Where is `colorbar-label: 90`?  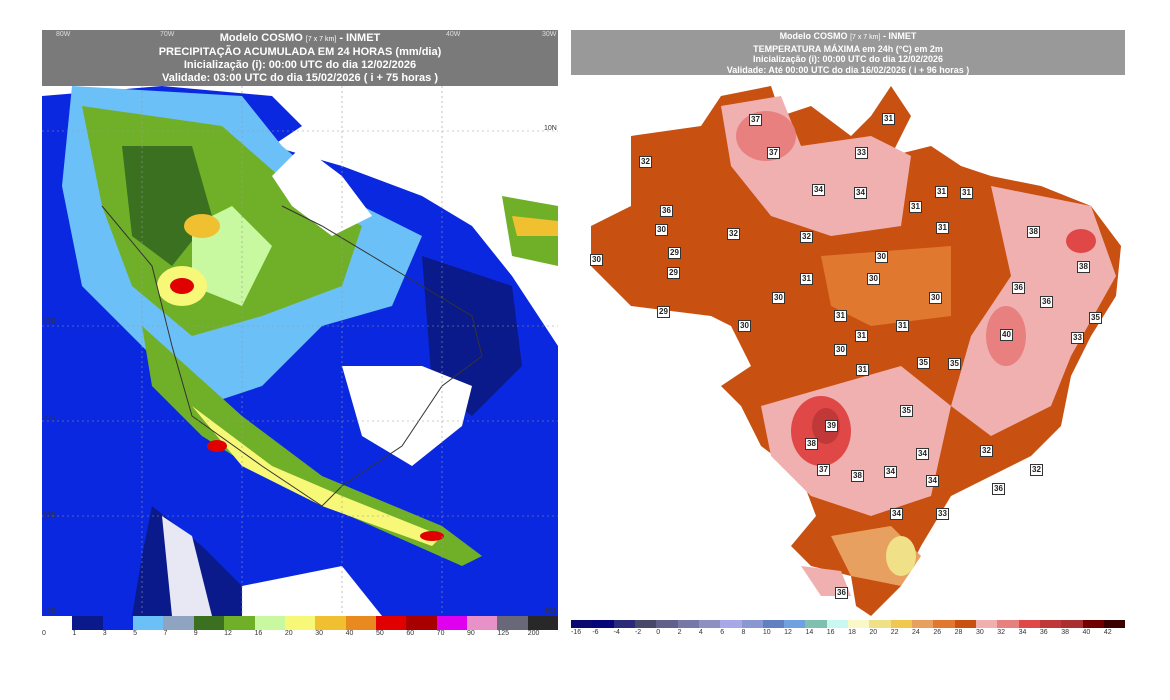
colorbar-label: 90 is located at coordinates (471, 633).